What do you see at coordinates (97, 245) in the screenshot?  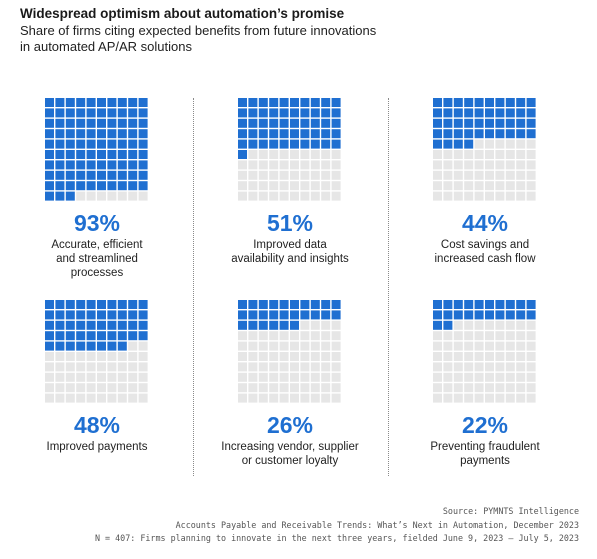 I see `label-line: Accurate, efficient` at bounding box center [97, 245].